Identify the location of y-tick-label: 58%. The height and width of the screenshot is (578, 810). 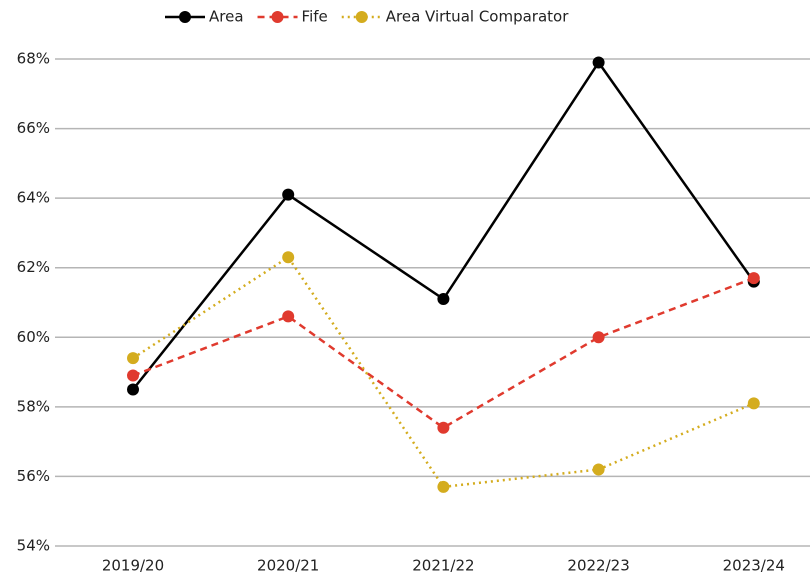
(33, 406).